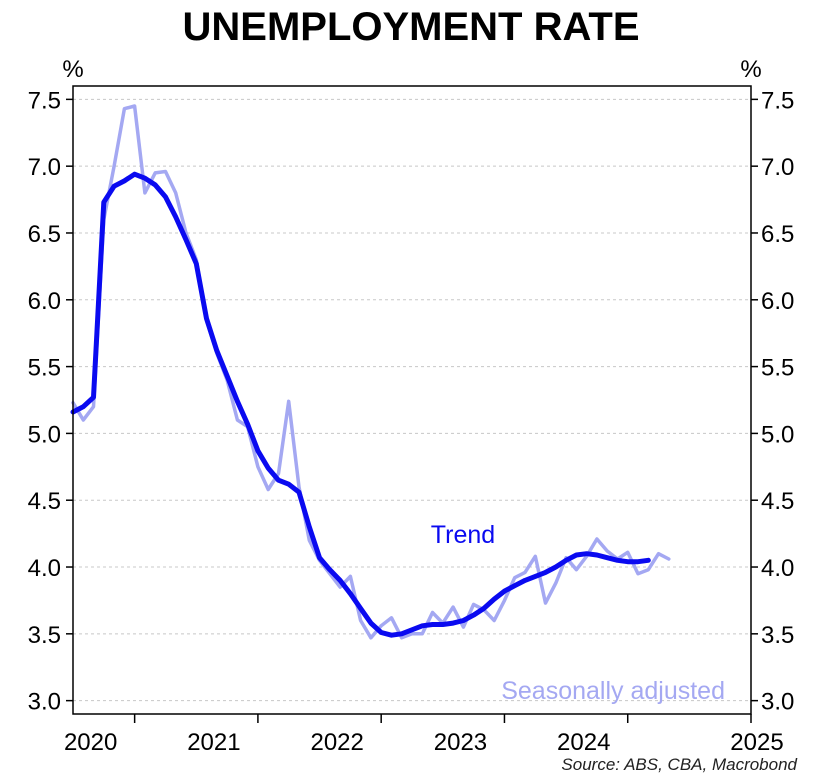  Describe the element at coordinates (777, 635) in the screenshot. I see `right-y-tick-label: 3.5` at that location.